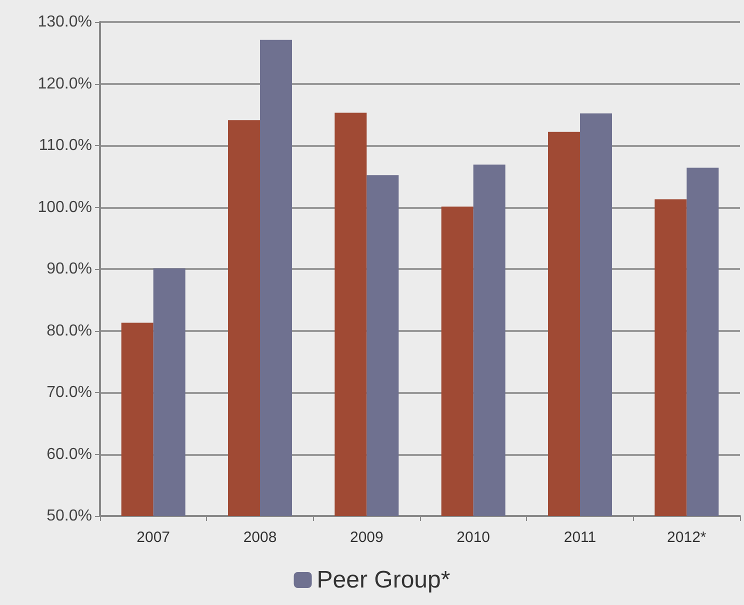 This screenshot has height=605, width=744. What do you see at coordinates (69, 454) in the screenshot?
I see `y-tick-label: 60.0%` at bounding box center [69, 454].